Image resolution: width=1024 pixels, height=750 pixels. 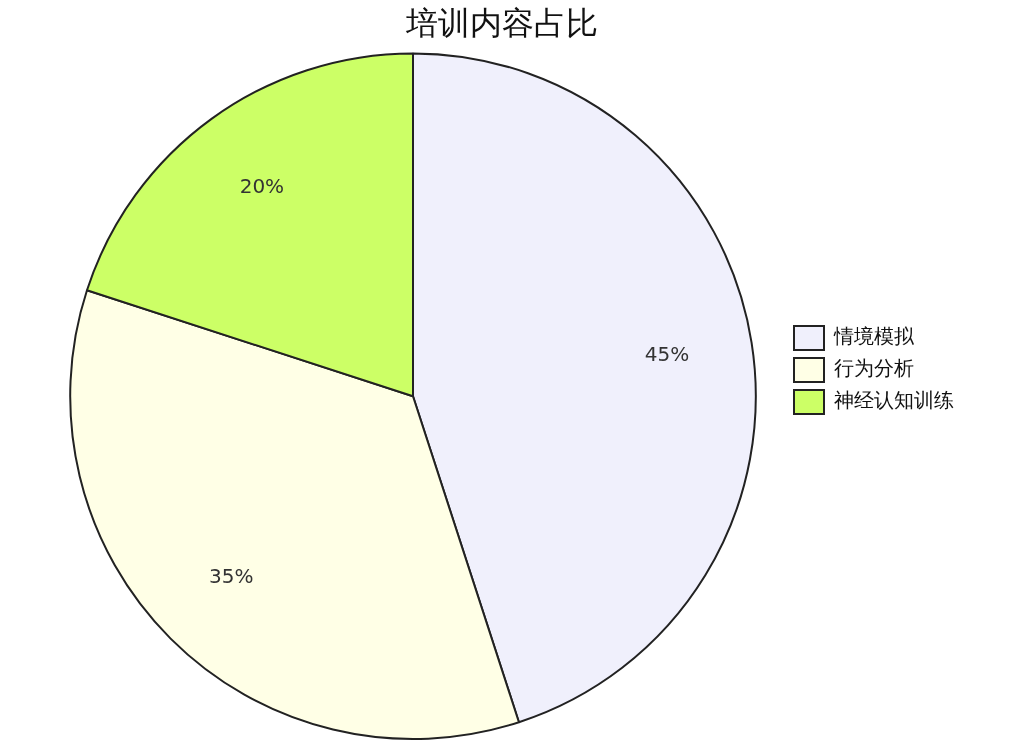 I want to click on data-label: 45%, so click(x=667, y=354).